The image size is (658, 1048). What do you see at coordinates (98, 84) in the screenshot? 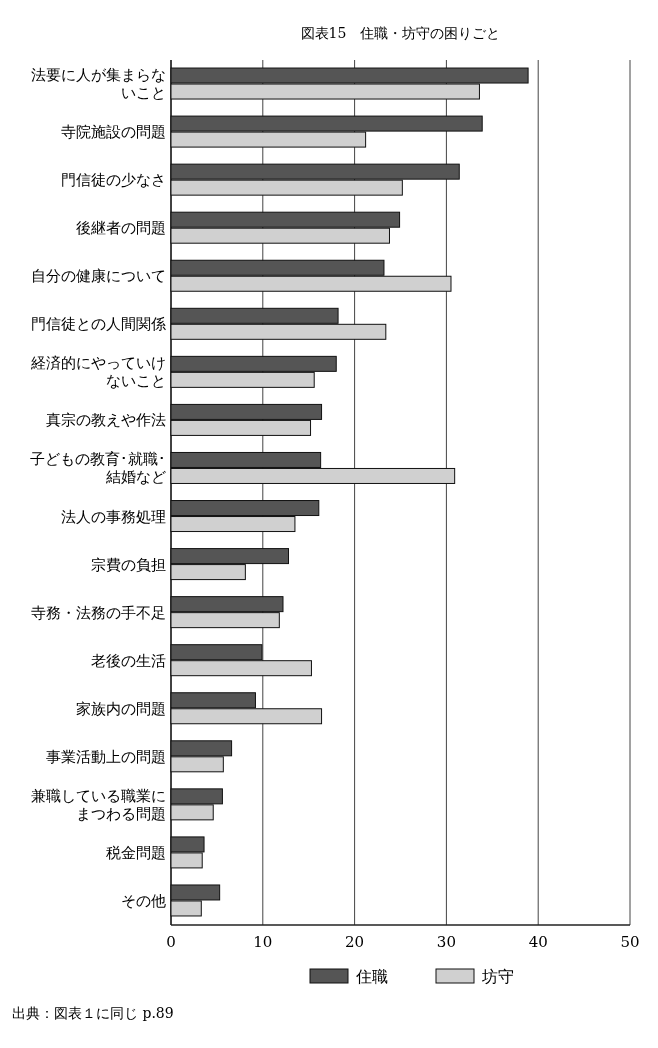
I see `y-tick-label: 法要に人が集まらないこと` at bounding box center [98, 84].